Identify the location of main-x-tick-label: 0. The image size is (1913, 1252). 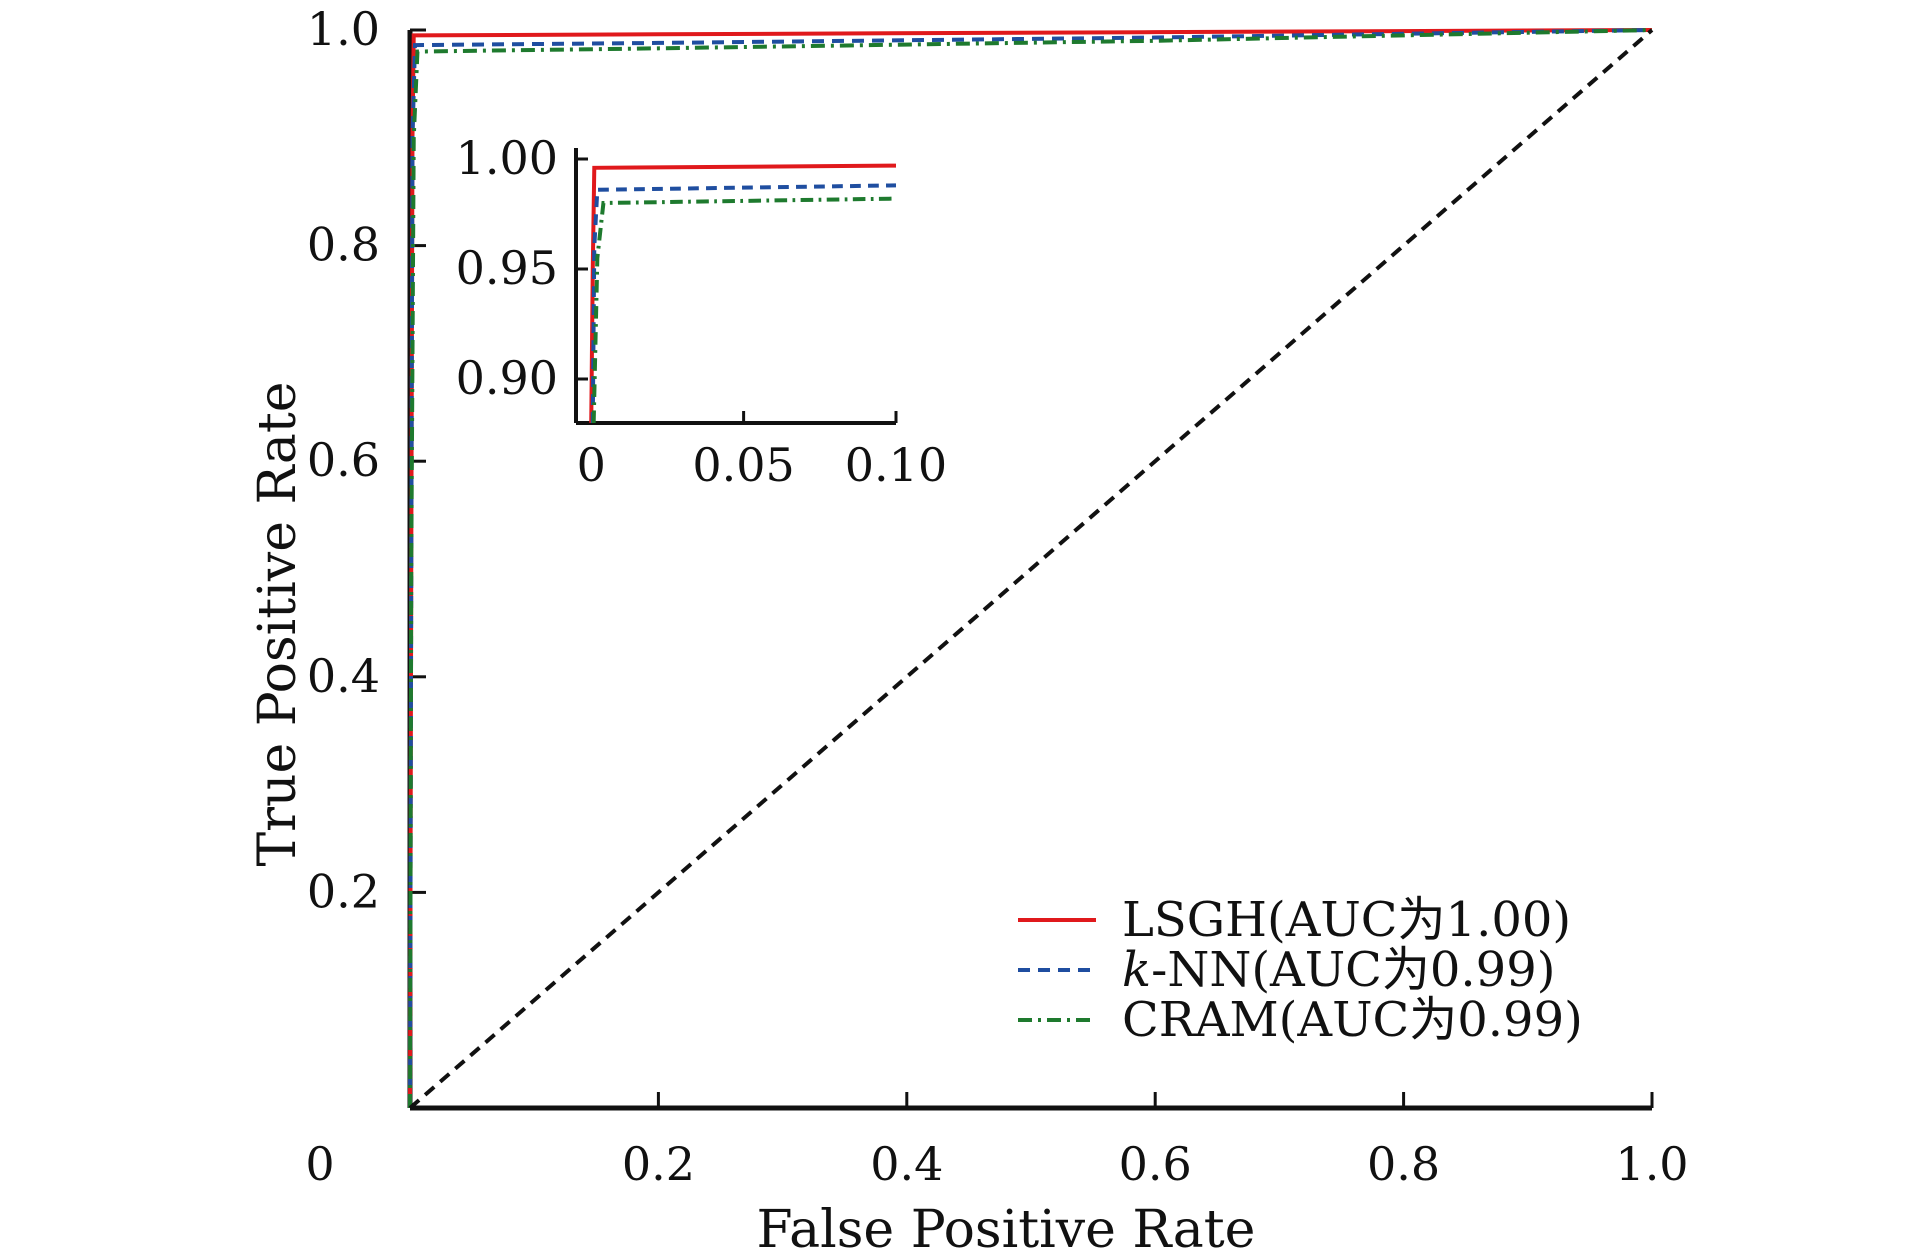
(319, 1164).